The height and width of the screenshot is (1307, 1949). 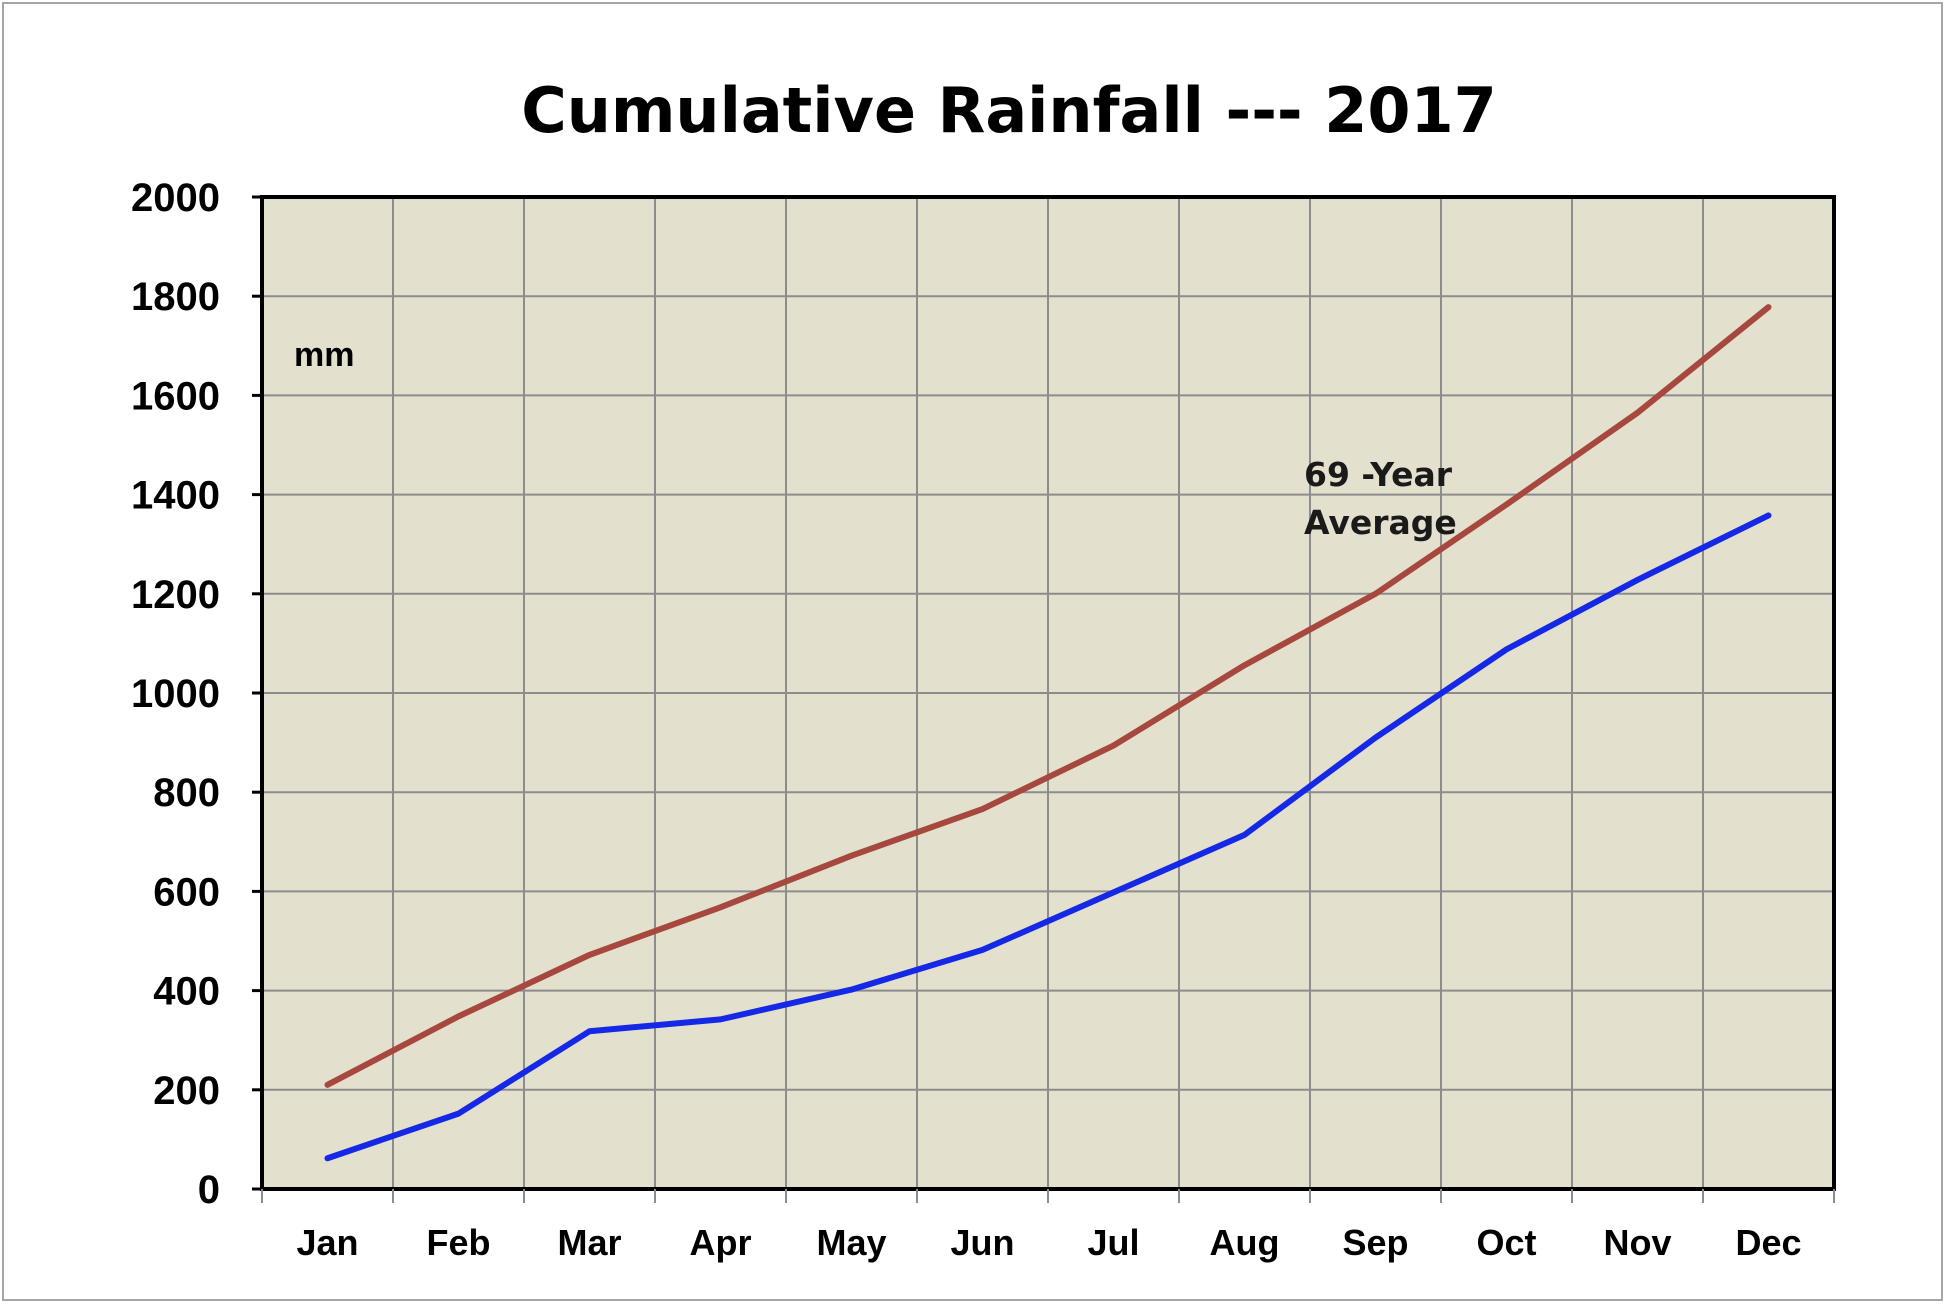 I want to click on average-annotation: 69 -Year Average, so click(x=1380, y=498).